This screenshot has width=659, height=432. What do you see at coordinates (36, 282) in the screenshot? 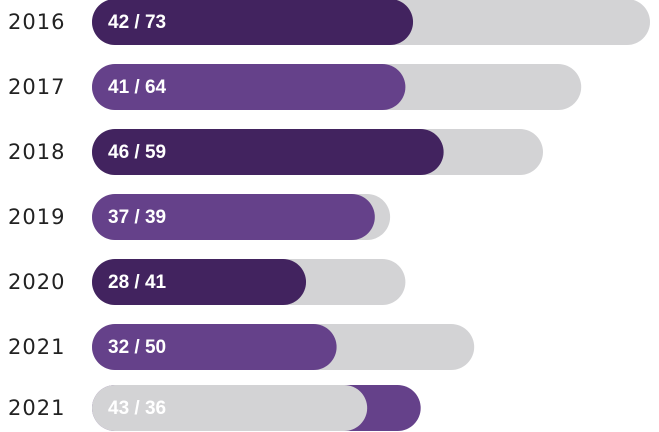
I see `year-label: 2020` at bounding box center [36, 282].